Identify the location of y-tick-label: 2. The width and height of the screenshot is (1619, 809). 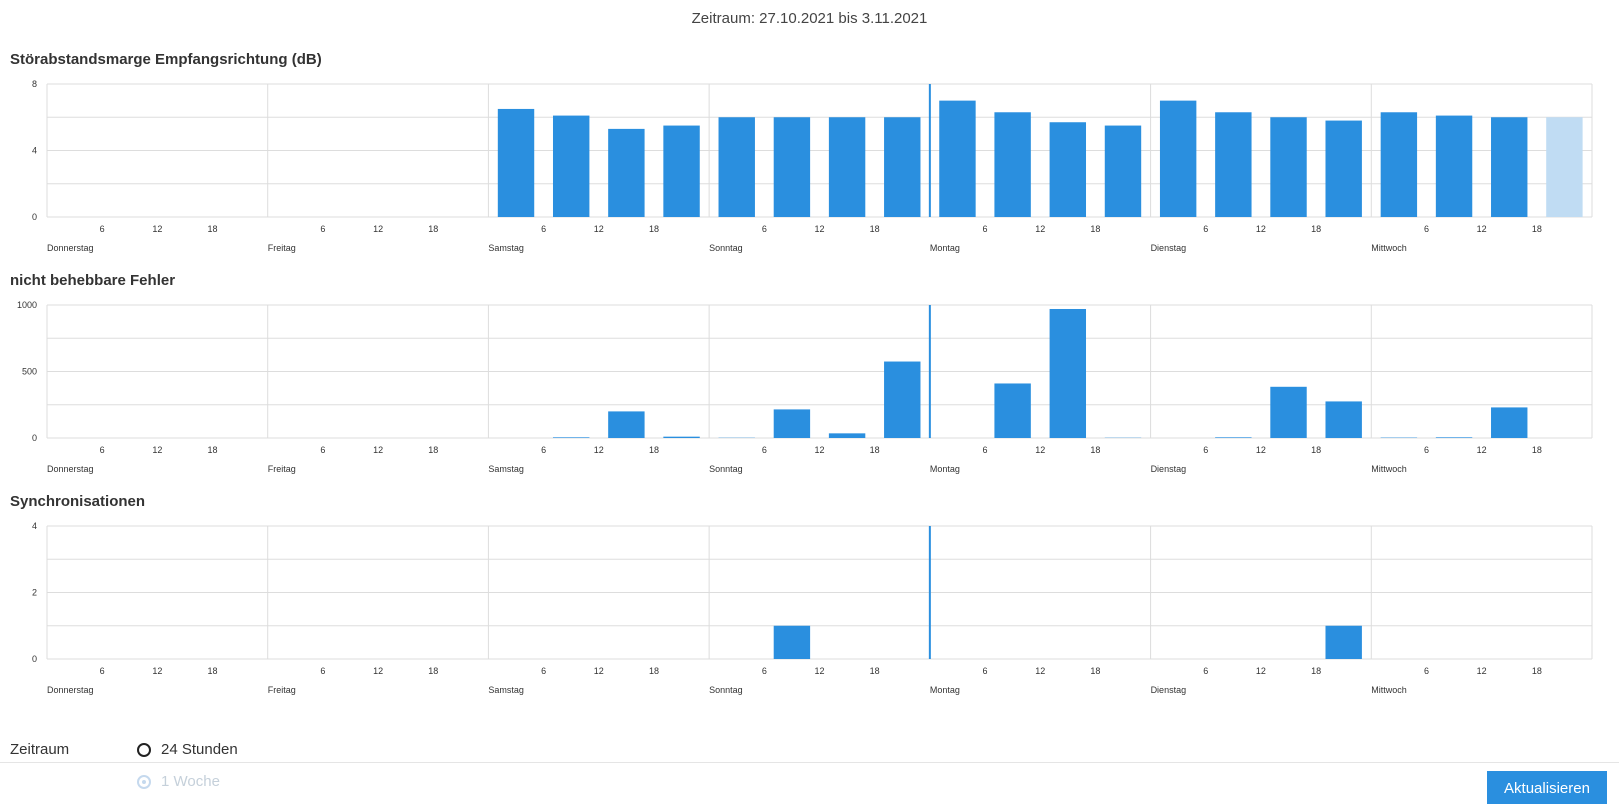
(34, 593).